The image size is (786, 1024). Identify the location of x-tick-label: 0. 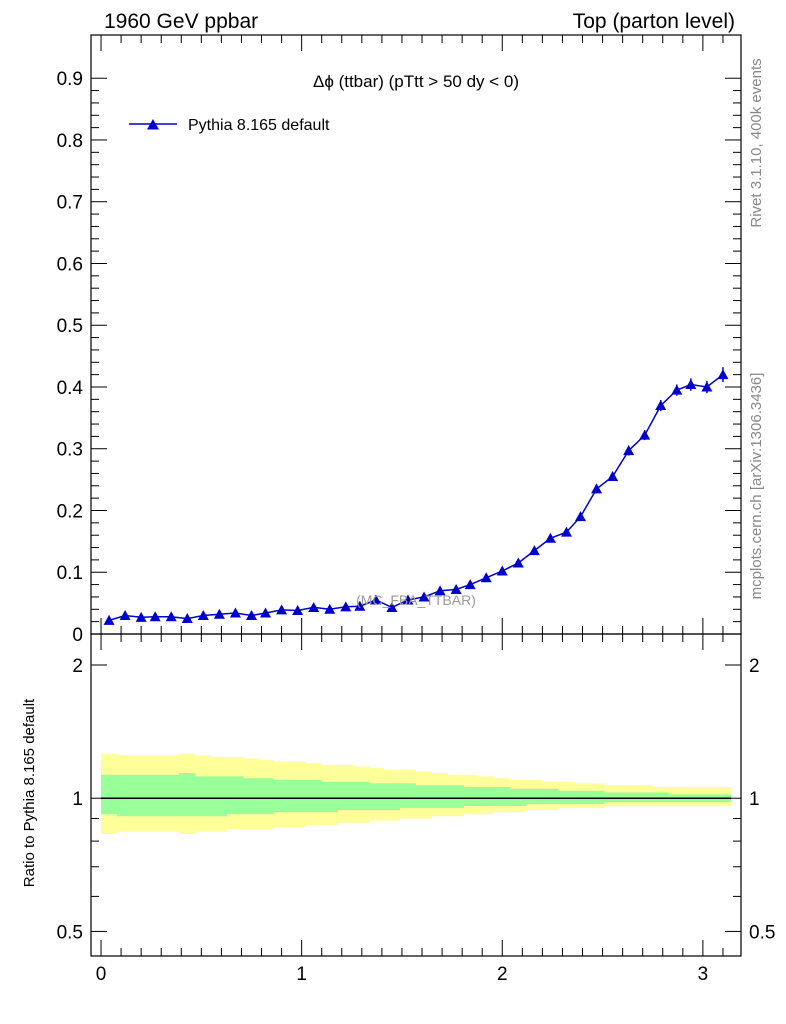
(101, 974).